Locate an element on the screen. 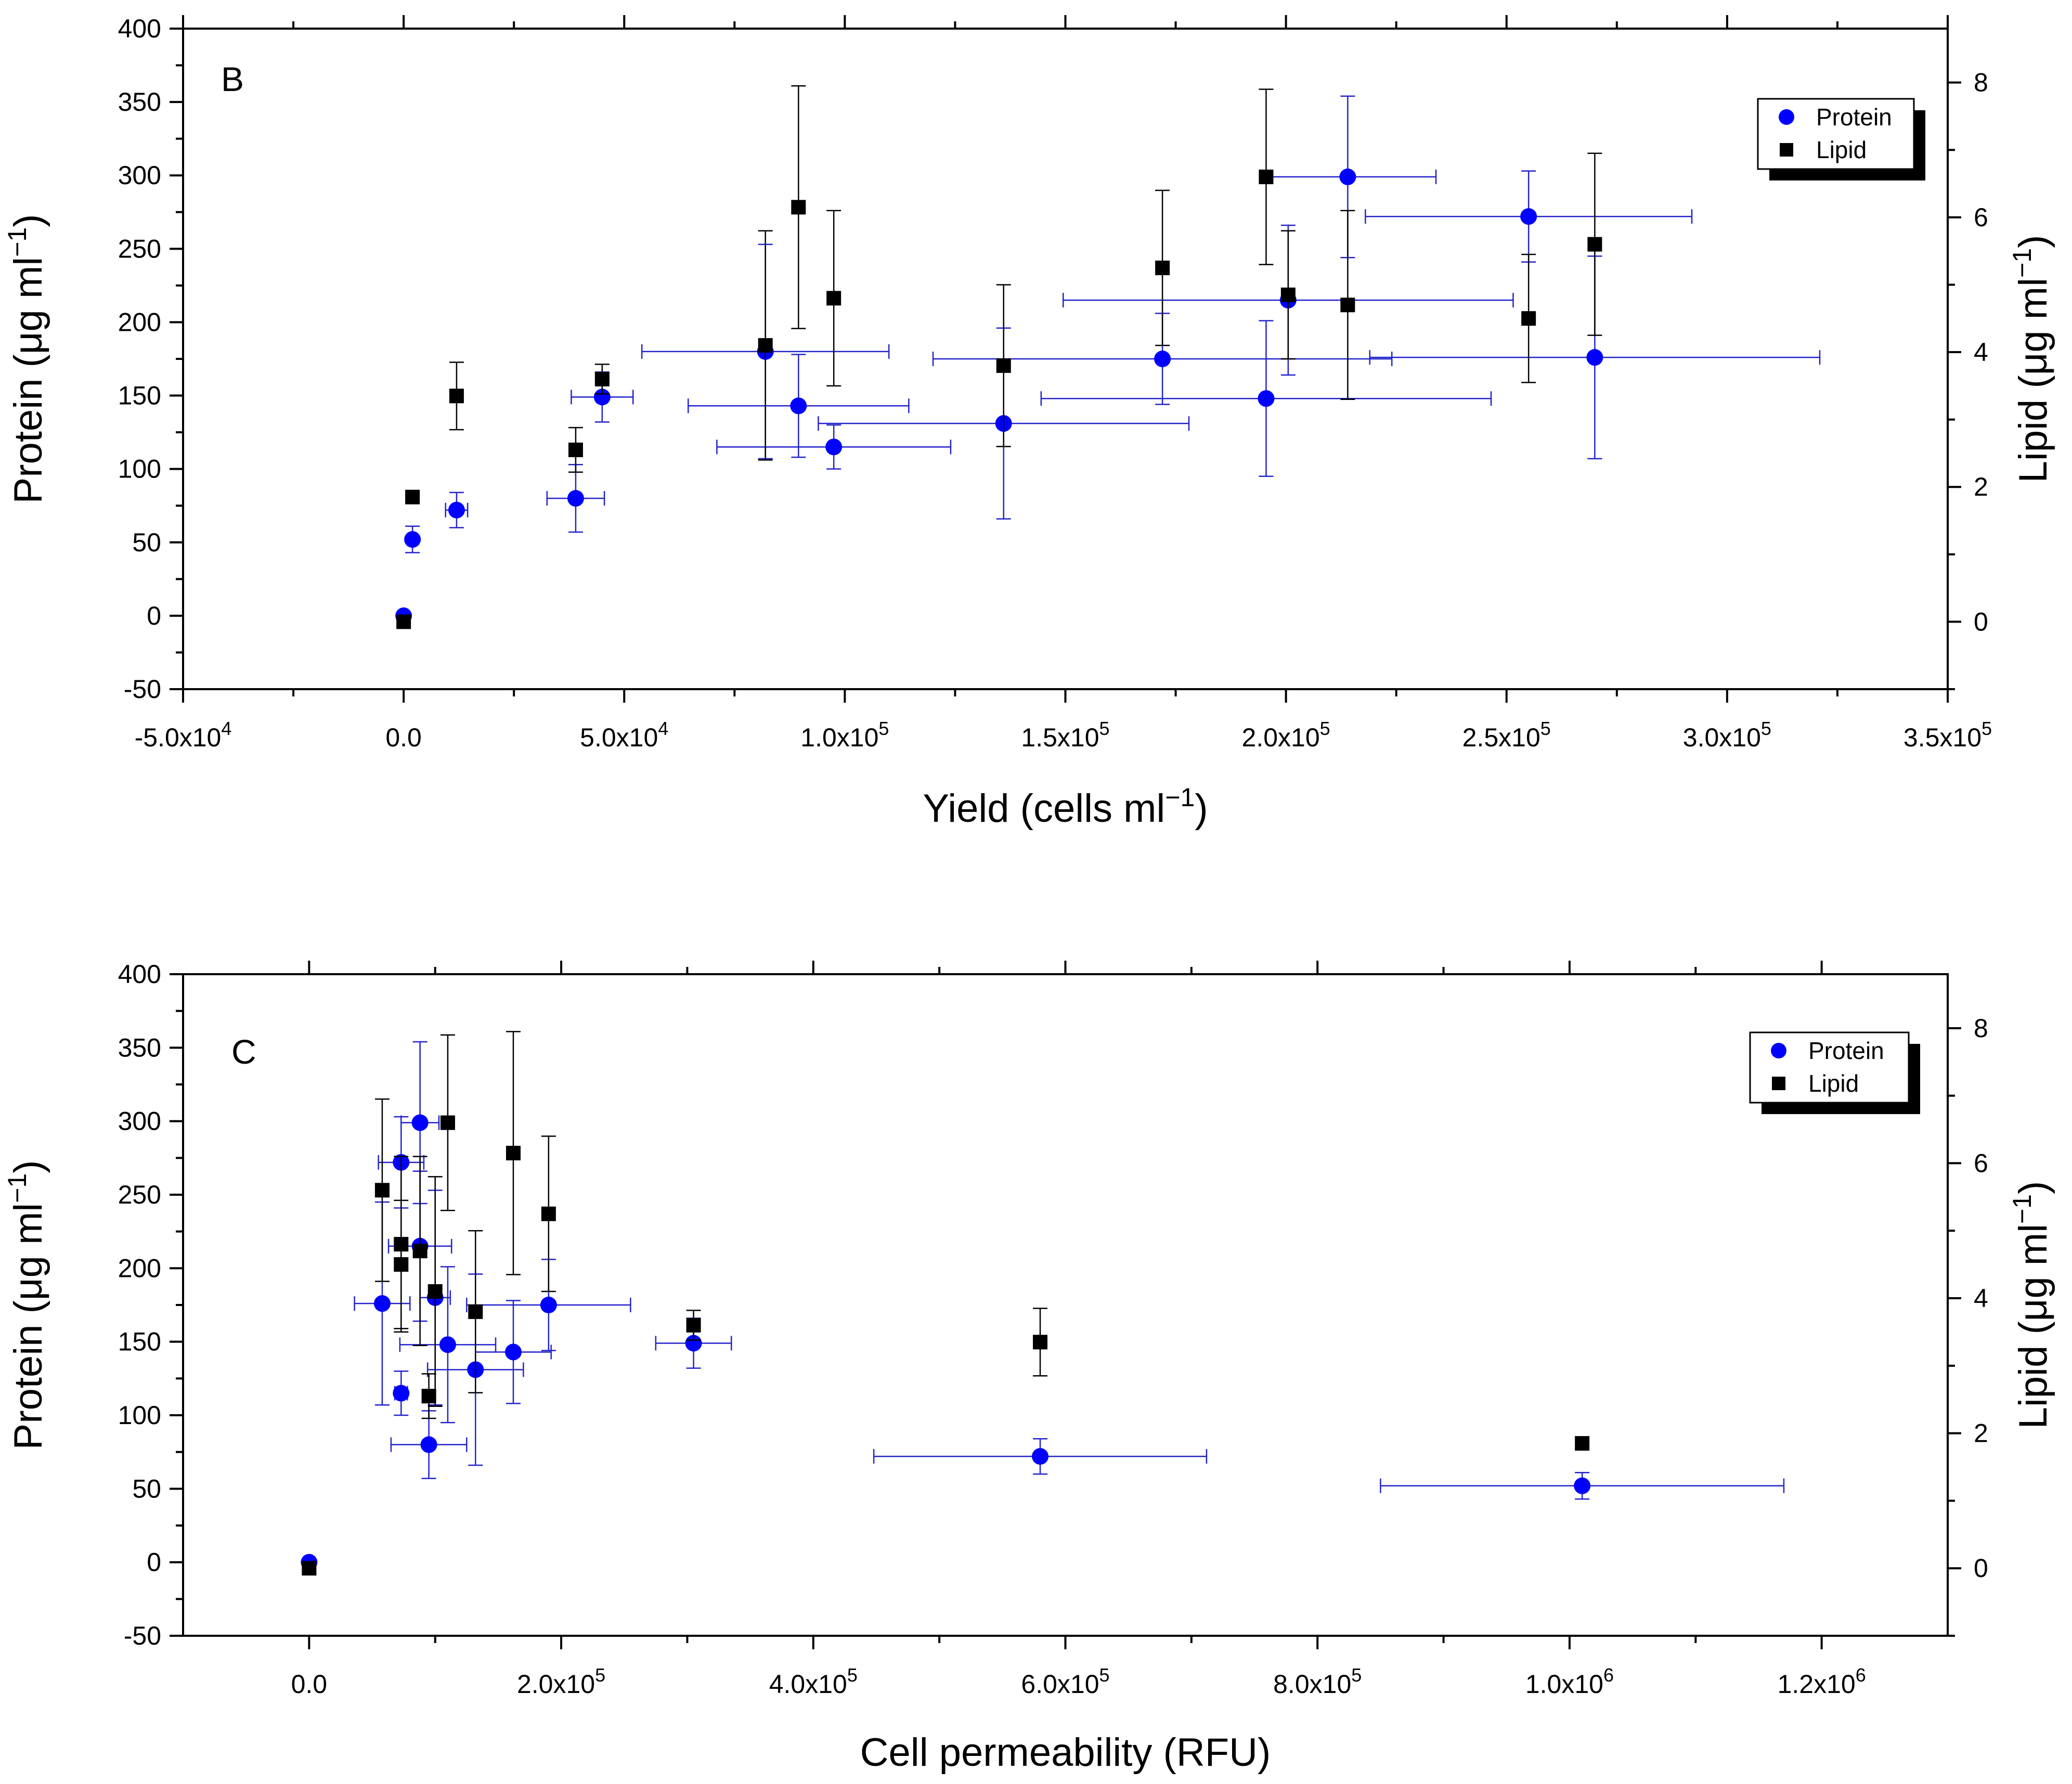 The height and width of the screenshot is (1784, 2072). y2-tick-label: 8 is located at coordinates (1981, 82).